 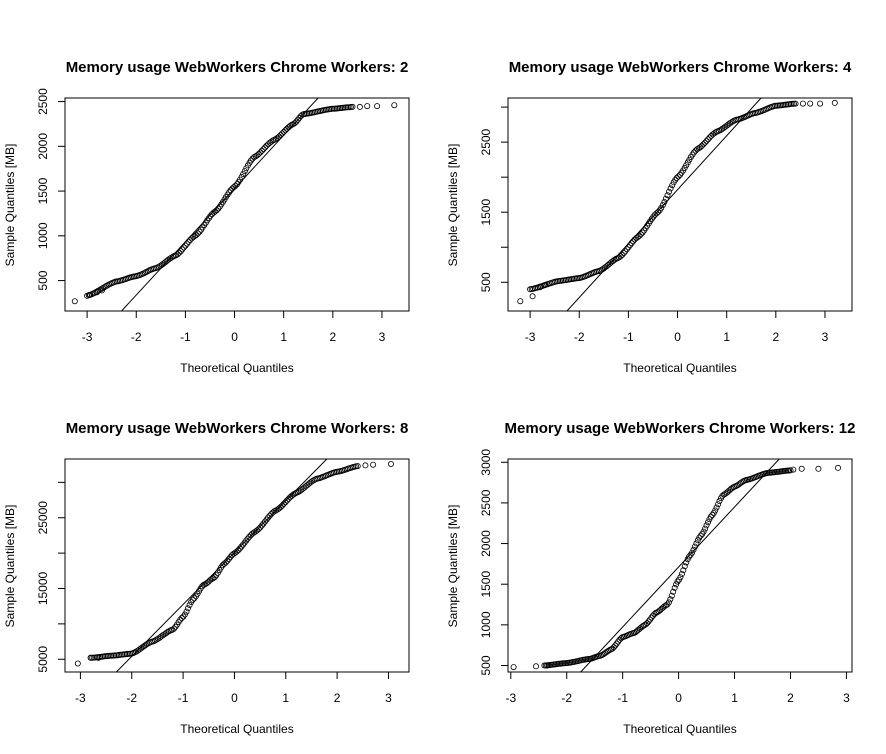 What do you see at coordinates (486, 543) in the screenshot?
I see `y-tick-label: 2000` at bounding box center [486, 543].